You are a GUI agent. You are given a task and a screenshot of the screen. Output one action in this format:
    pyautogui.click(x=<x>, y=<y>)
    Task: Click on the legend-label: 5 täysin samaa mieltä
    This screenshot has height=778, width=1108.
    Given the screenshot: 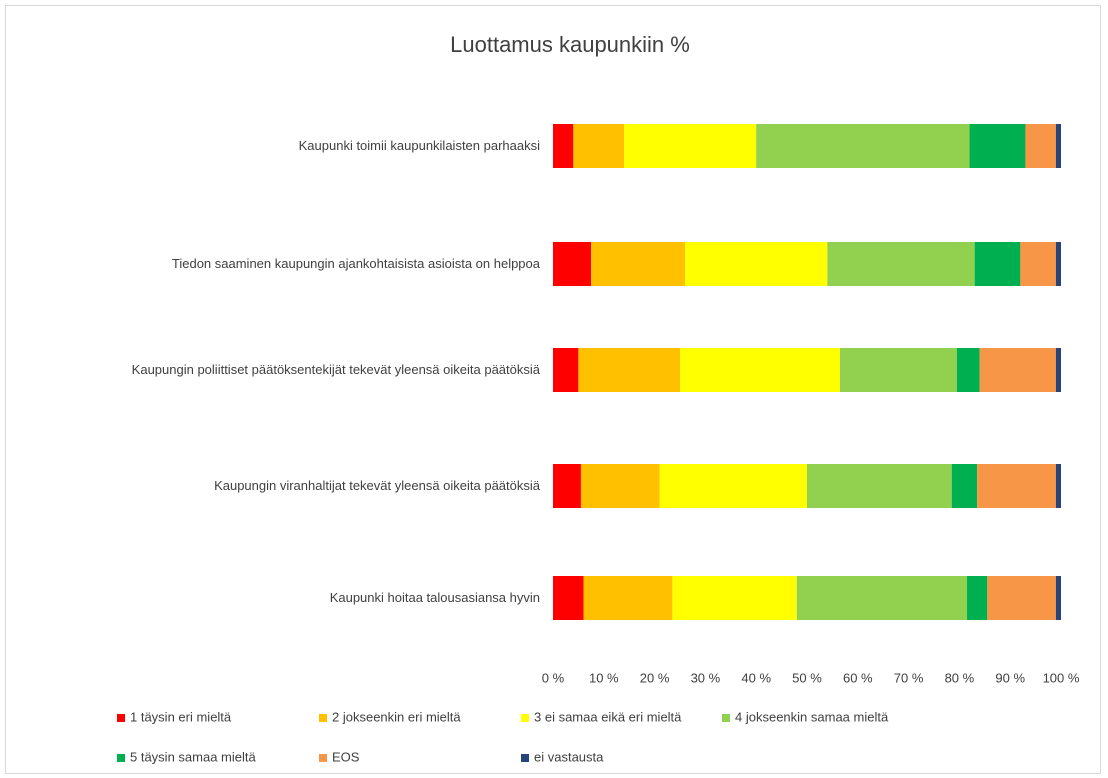 What is the action you would take?
    pyautogui.click(x=193, y=756)
    